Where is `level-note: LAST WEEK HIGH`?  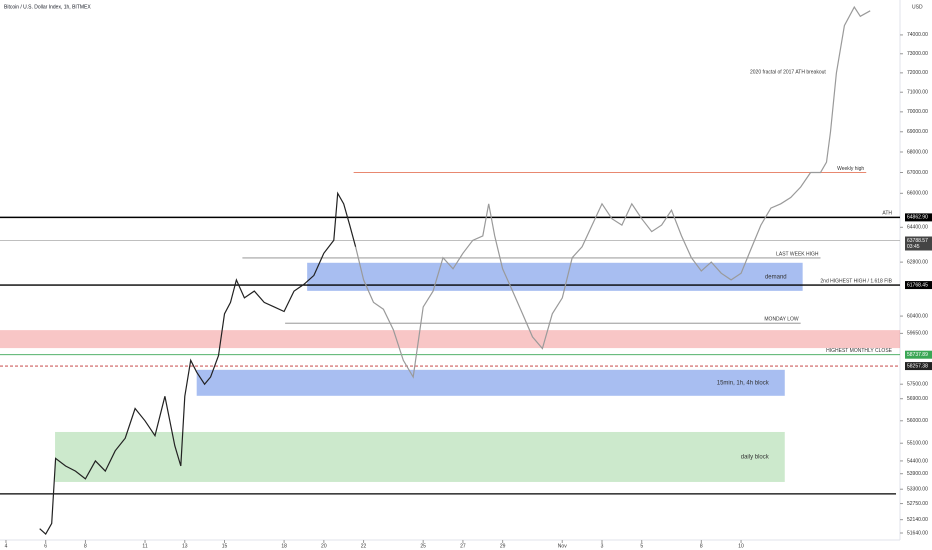
level-note: LAST WEEK HIGH is located at coordinates (797, 254).